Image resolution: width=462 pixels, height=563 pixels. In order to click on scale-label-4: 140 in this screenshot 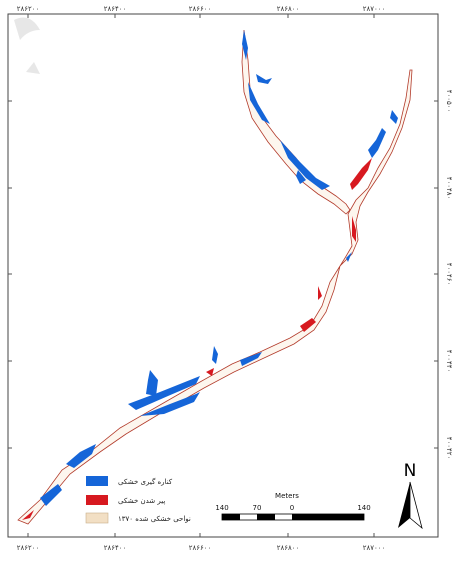, I will do `click(363, 508)`.